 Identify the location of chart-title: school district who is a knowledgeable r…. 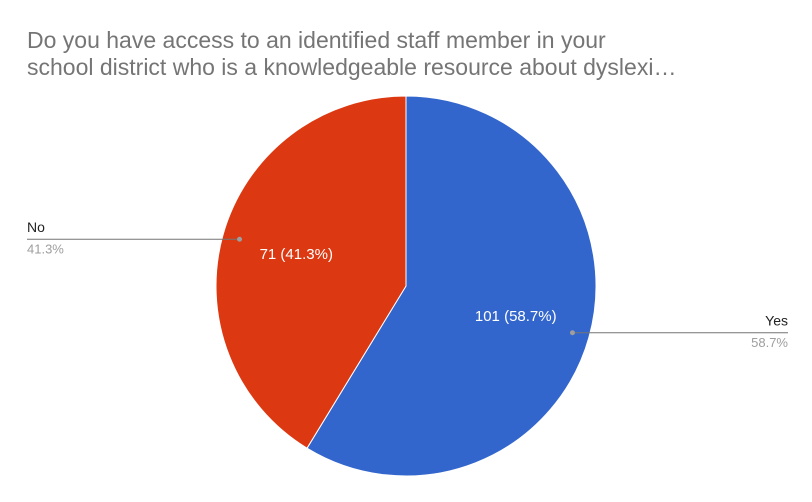
(351, 67).